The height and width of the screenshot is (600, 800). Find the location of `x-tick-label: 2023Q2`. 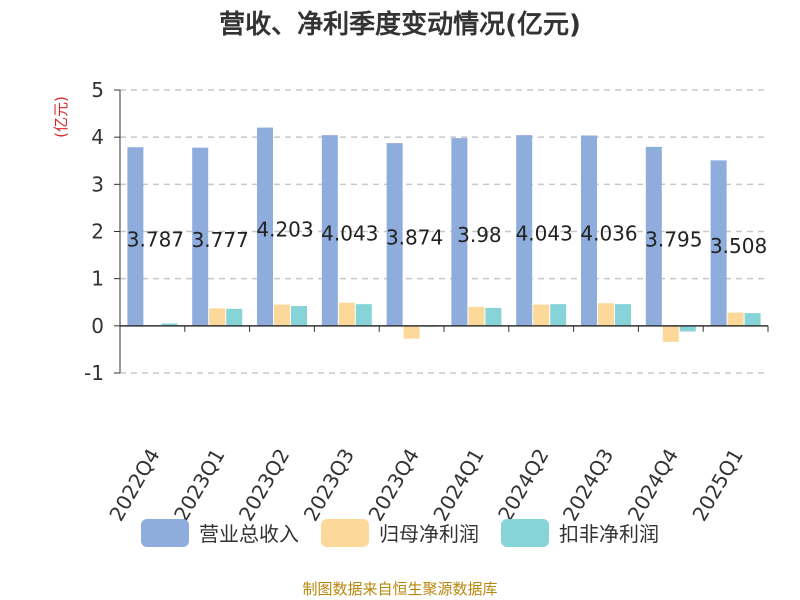

x-tick-label: 2023Q2 is located at coordinates (264, 484).